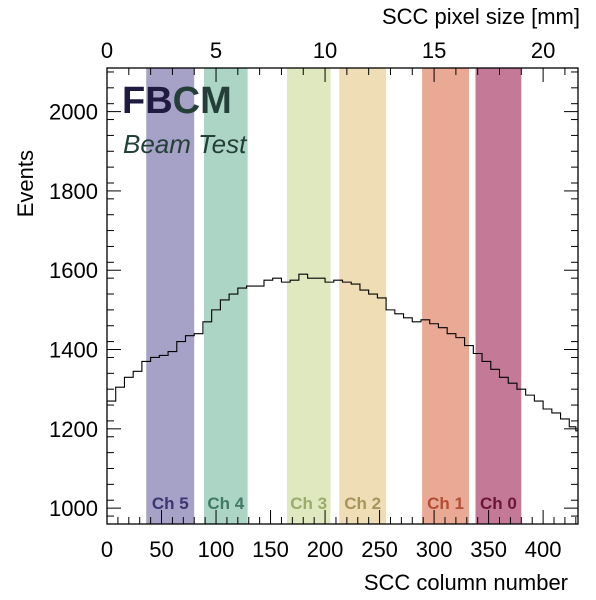 Image resolution: width=596 pixels, height=600 pixels. What do you see at coordinates (543, 549) in the screenshot?
I see `x-tick-label-8: 400` at bounding box center [543, 549].